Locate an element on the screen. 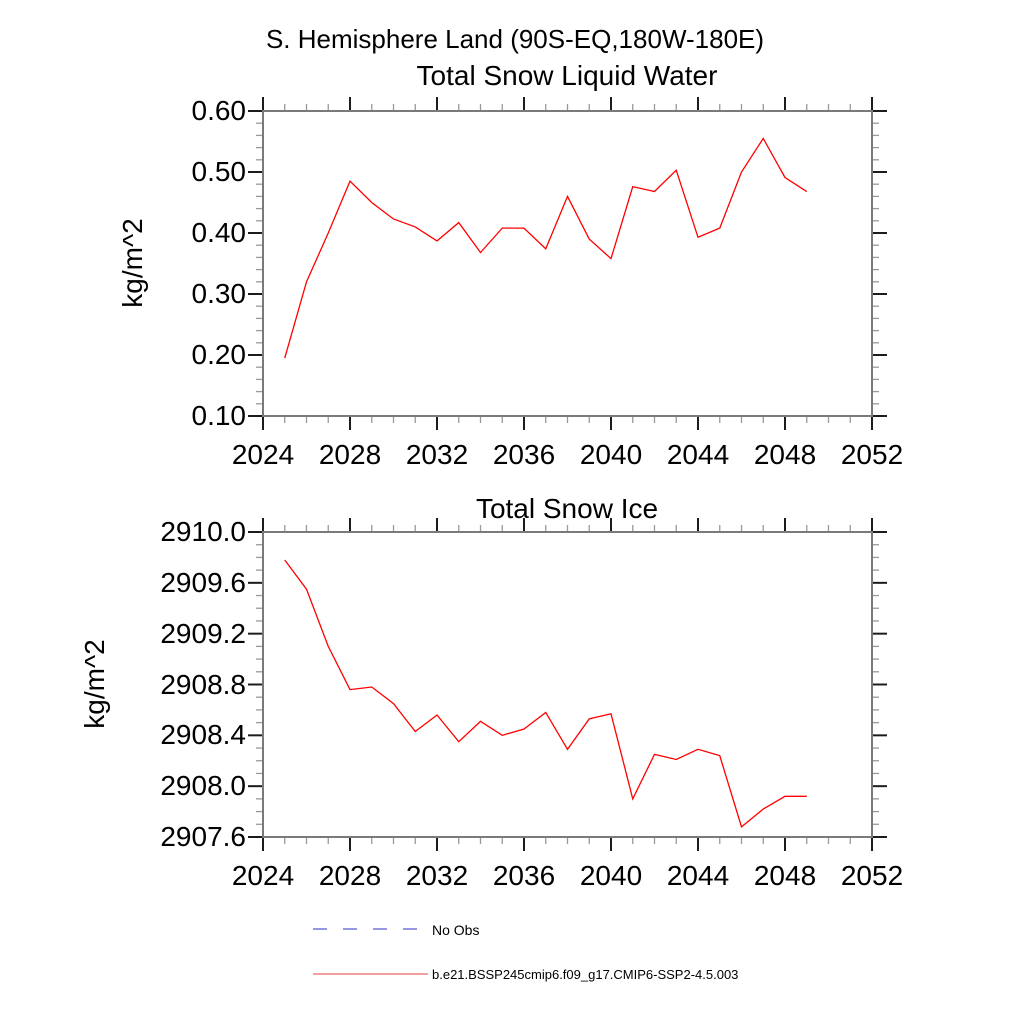 This screenshot has width=1024, height=1024. y-tick-label: 2908.8 is located at coordinates (203, 684).